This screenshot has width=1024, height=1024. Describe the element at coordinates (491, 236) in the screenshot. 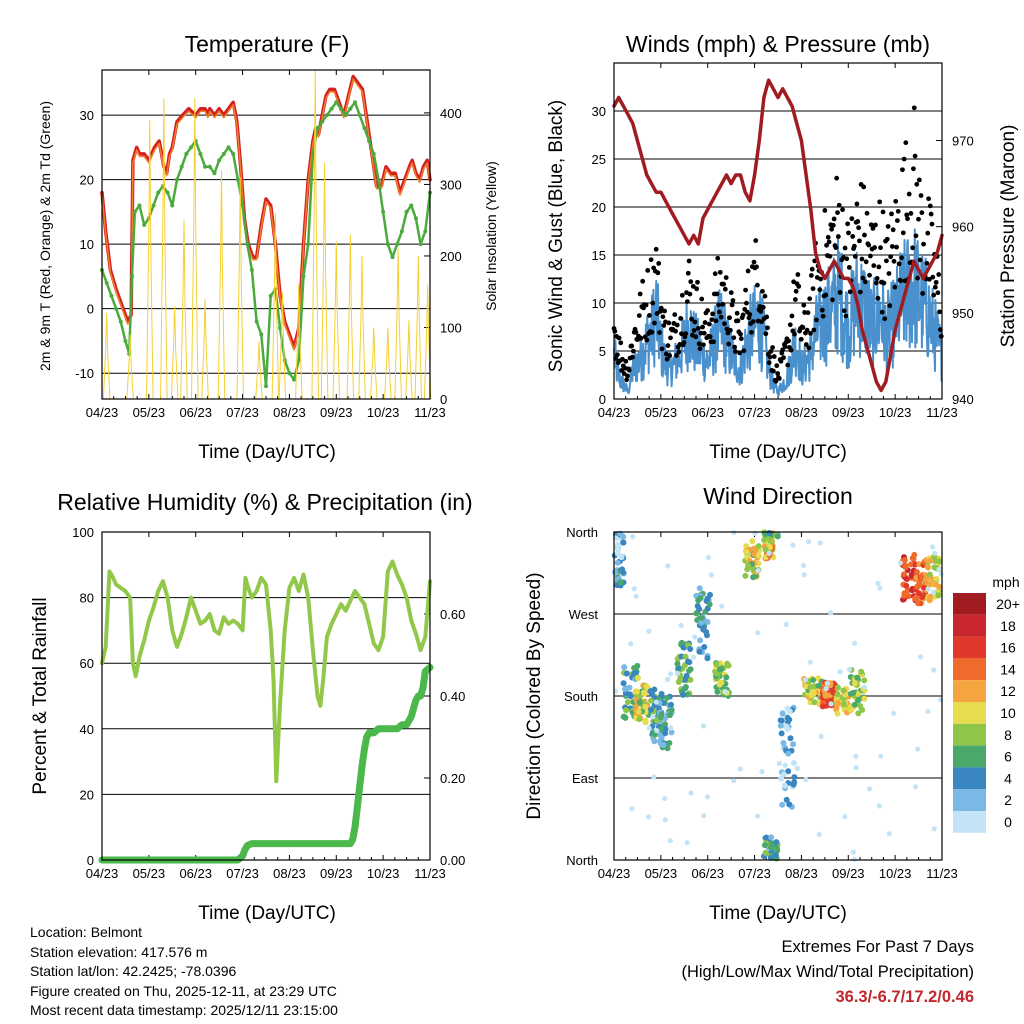

I see `temperature-ylabel-right: Solar Insolation (Yellow)` at that location.